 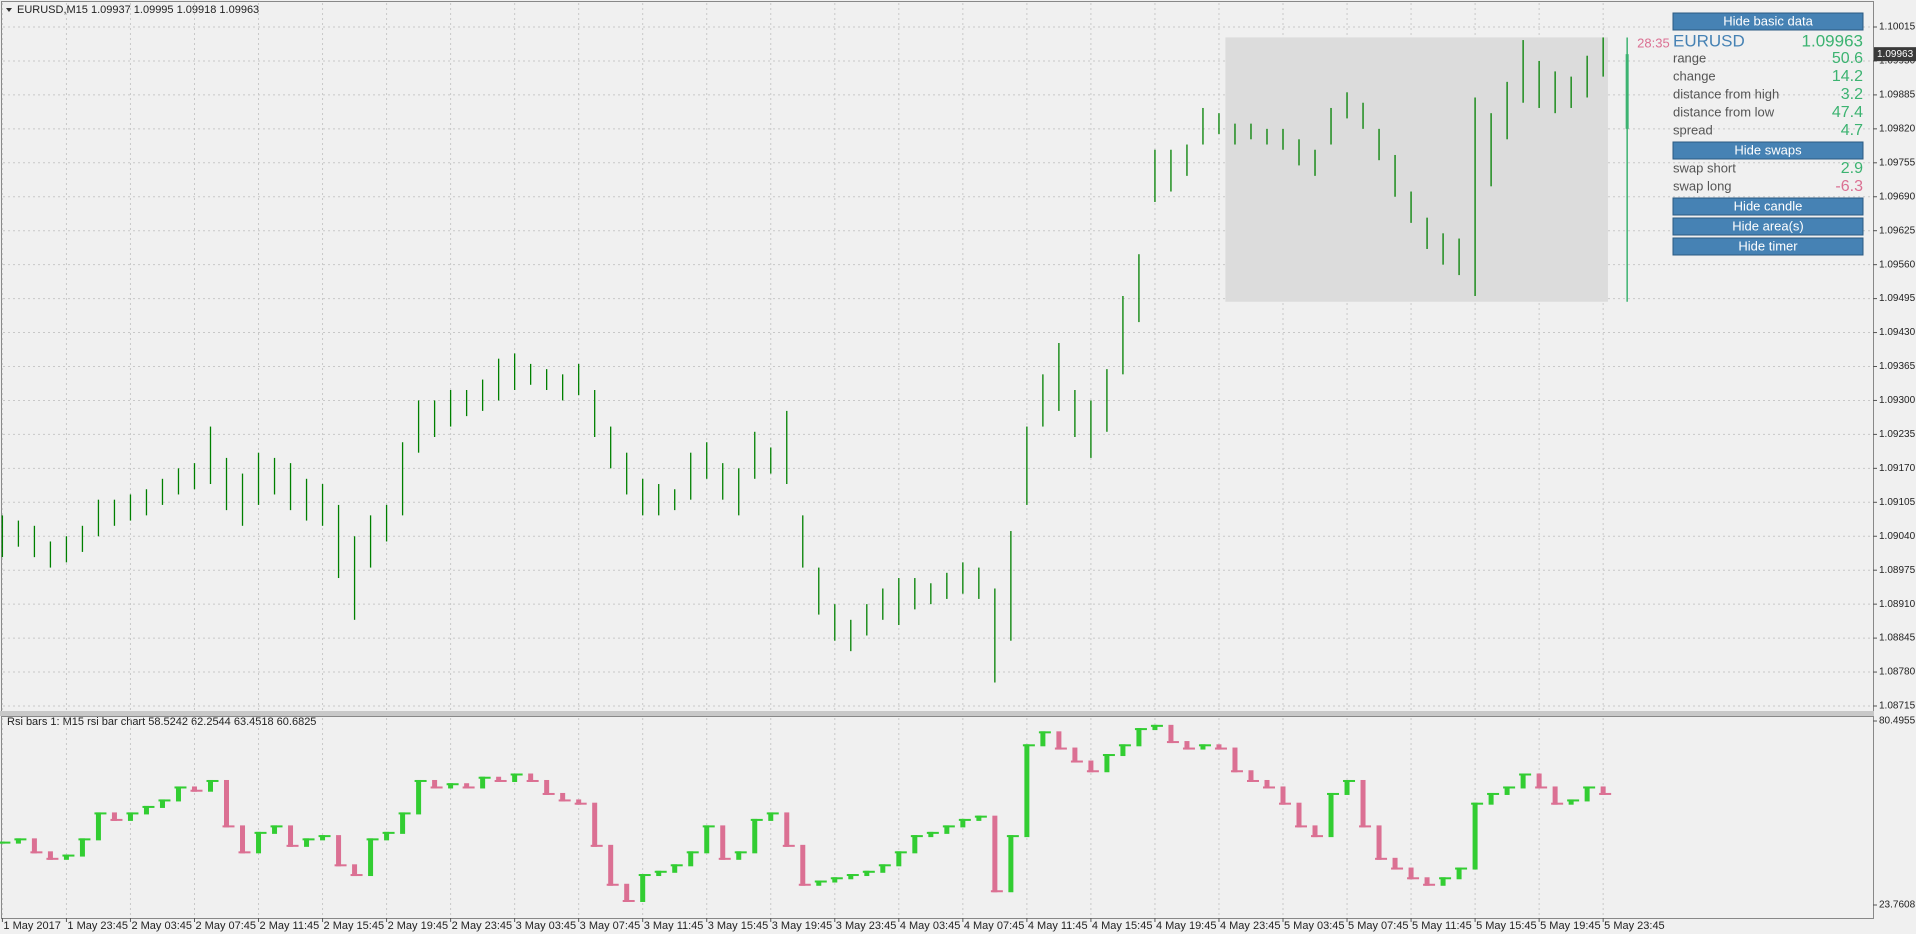 I want to click on button-label: Hide candle, so click(x=1768, y=205).